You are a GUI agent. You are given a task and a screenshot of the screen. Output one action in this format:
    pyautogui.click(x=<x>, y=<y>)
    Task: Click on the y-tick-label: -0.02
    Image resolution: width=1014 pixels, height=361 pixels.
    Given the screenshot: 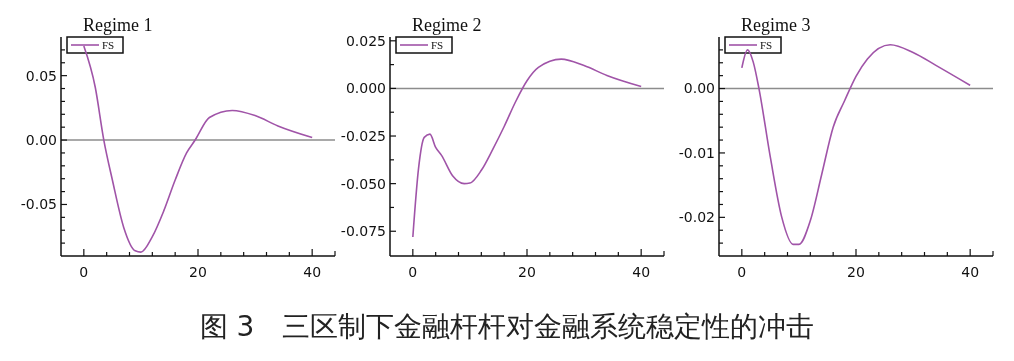 What is the action you would take?
    pyautogui.click(x=696, y=217)
    